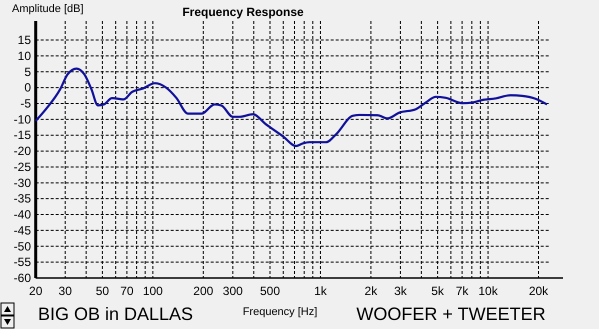 This screenshot has height=329, width=599. I want to click on y-tick-label: -20, so click(23, 151).